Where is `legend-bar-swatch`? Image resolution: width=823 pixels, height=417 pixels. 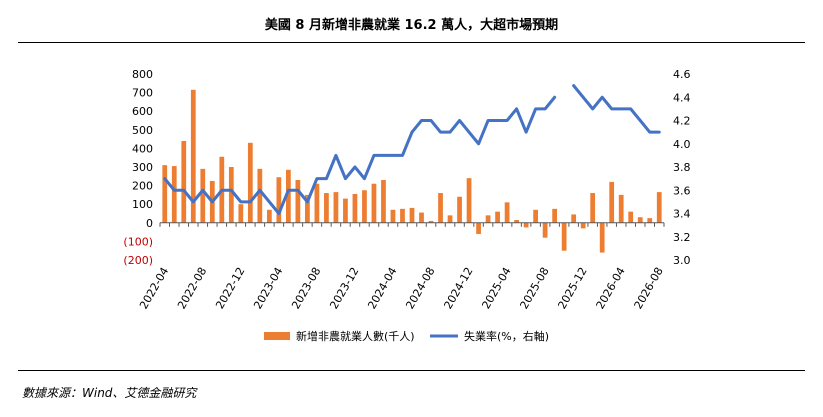 legend-bar-swatch is located at coordinates (277, 336).